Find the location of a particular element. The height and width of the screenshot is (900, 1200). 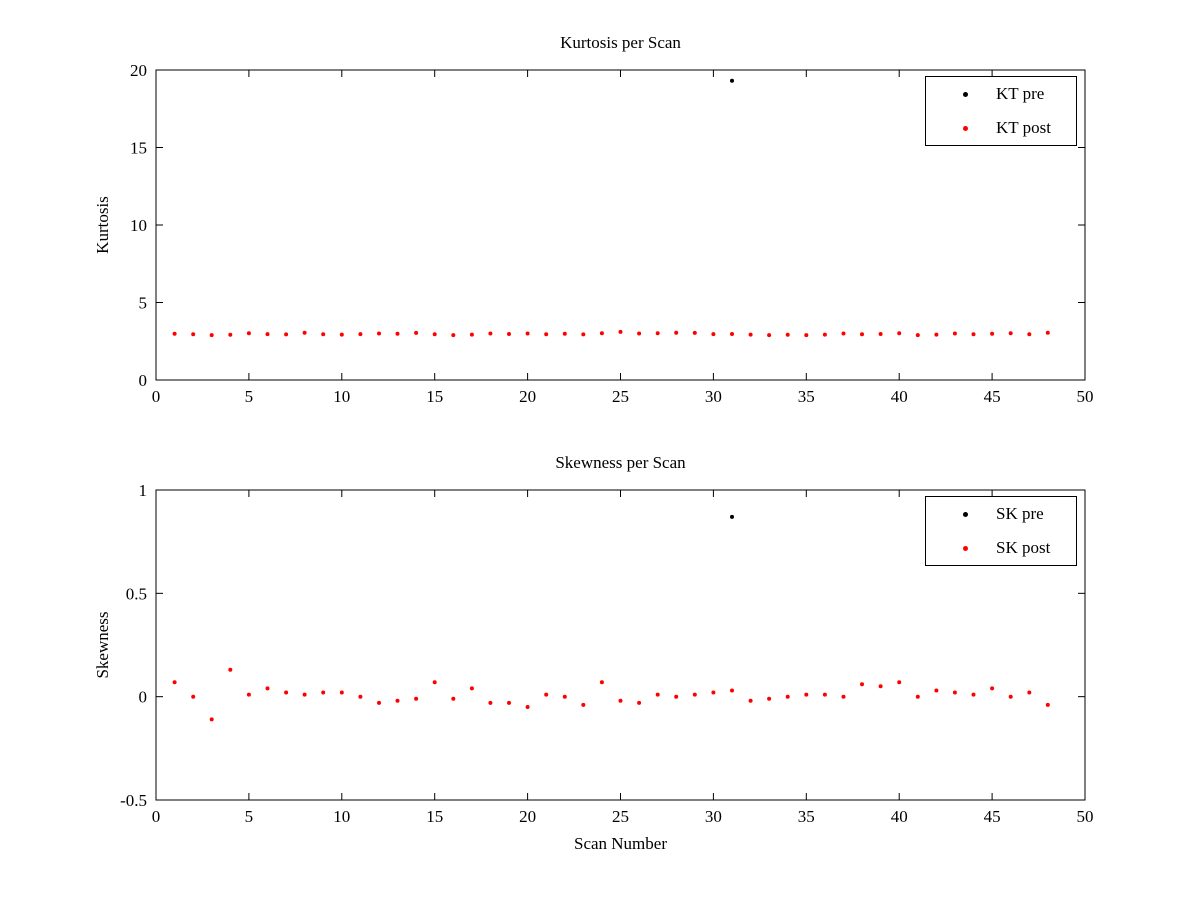

legend-item-kt-pre: KT pre is located at coordinates (1001, 94).